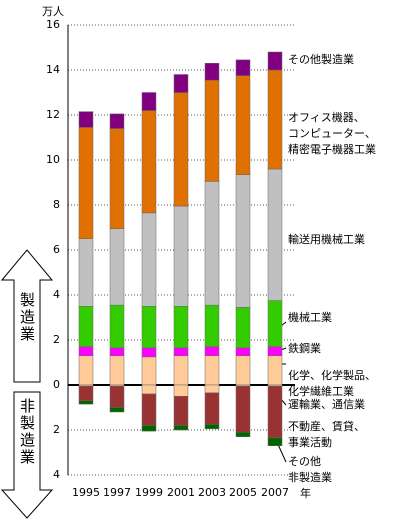  Describe the element at coordinates (304, 348) in the screenshot. I see `legend-label: 鉄鋼業` at that location.